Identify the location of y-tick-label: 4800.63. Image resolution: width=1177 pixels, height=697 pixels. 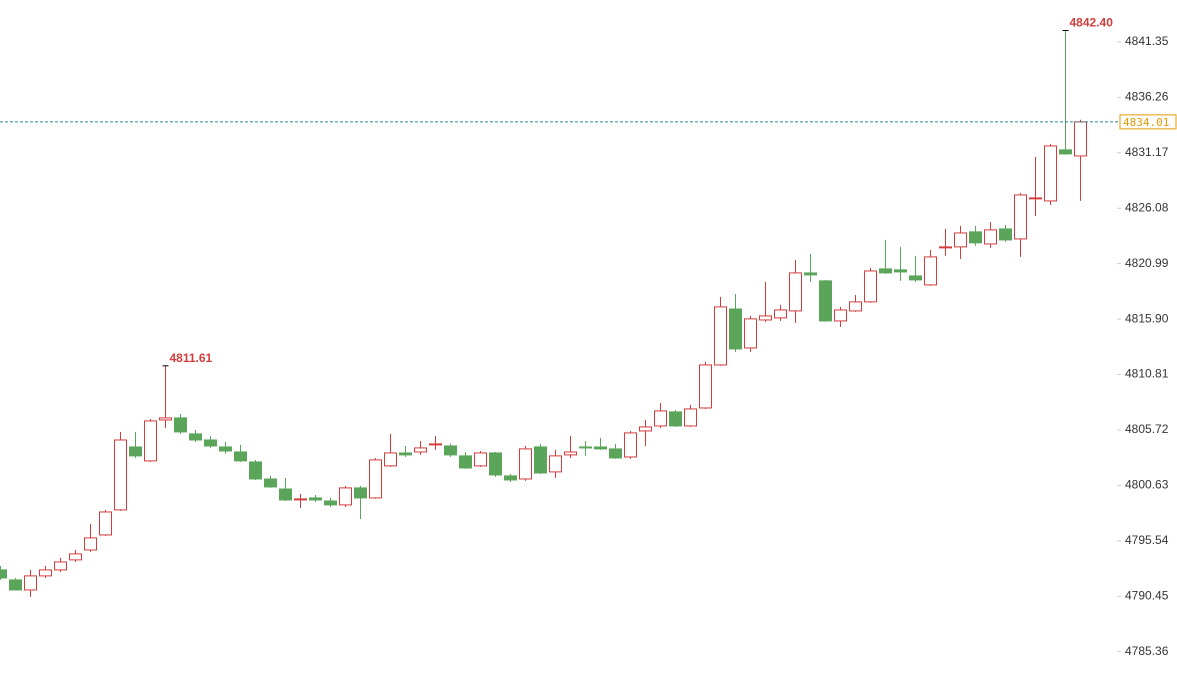
(1147, 485).